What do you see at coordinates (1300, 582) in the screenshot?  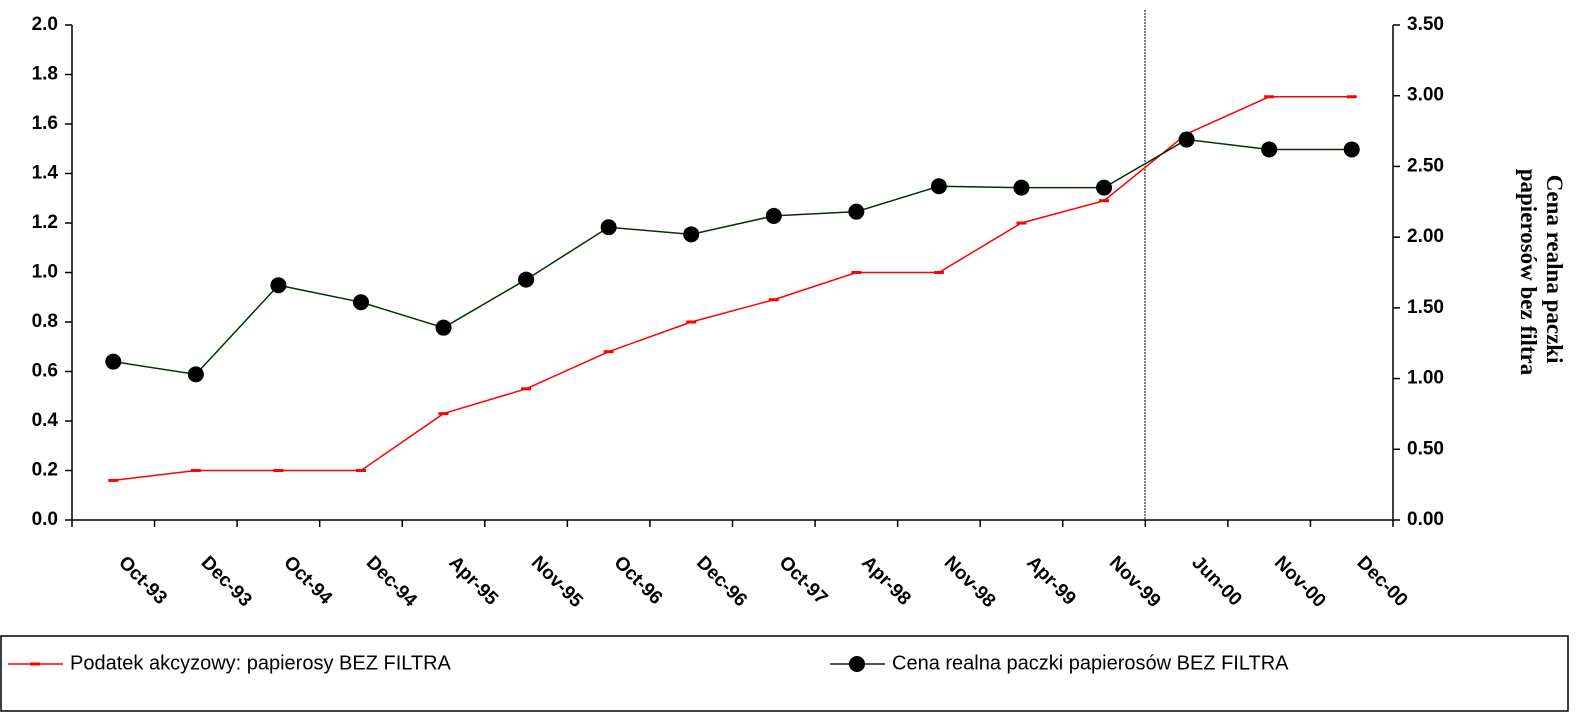 I see `x-tick-label: Nov-00` at bounding box center [1300, 582].